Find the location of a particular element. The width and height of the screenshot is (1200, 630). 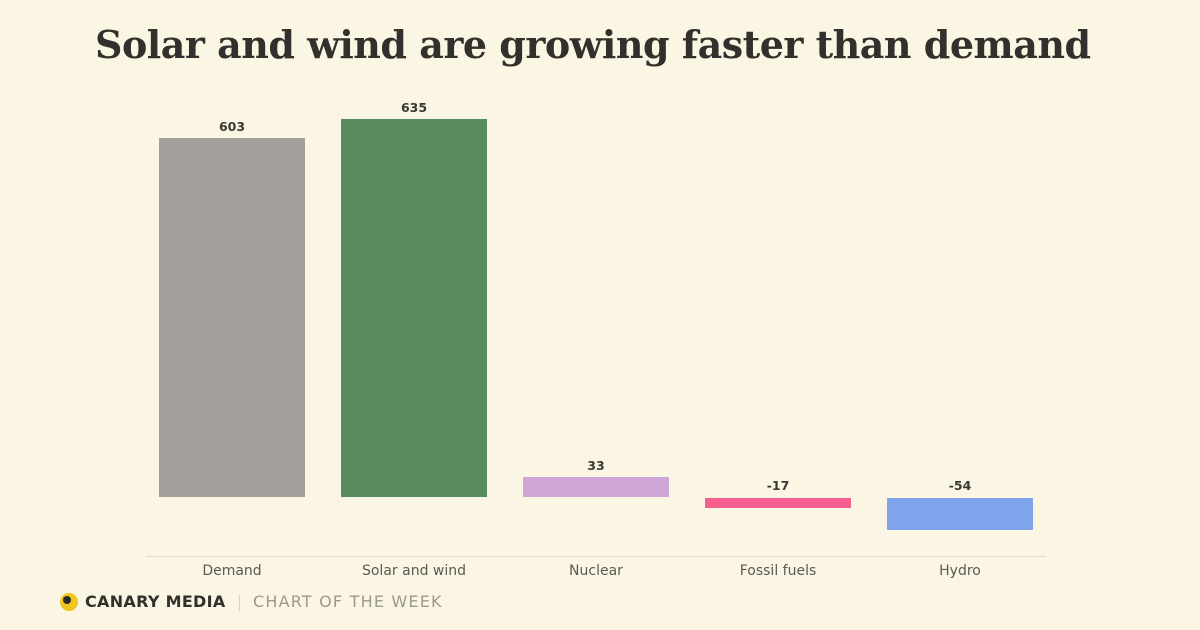

category-label: Solar and wind is located at coordinates (413, 571).